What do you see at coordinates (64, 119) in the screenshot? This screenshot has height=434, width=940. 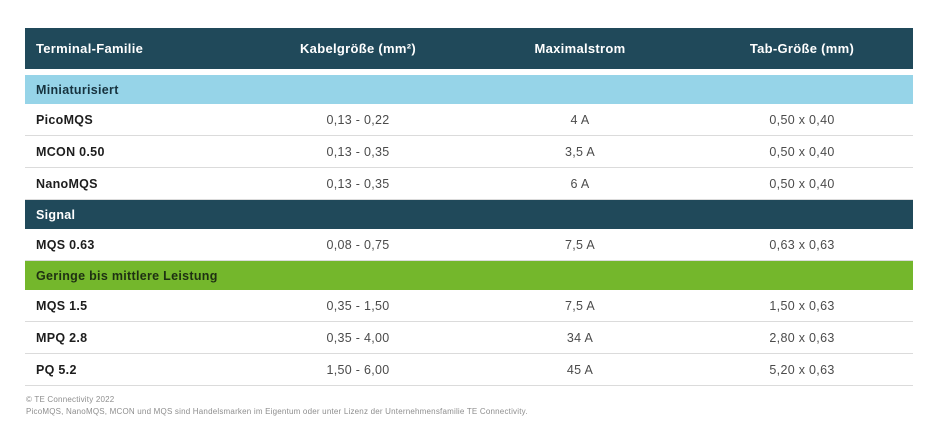 I see `cell-terminal-family: PicoMQS` at bounding box center [64, 119].